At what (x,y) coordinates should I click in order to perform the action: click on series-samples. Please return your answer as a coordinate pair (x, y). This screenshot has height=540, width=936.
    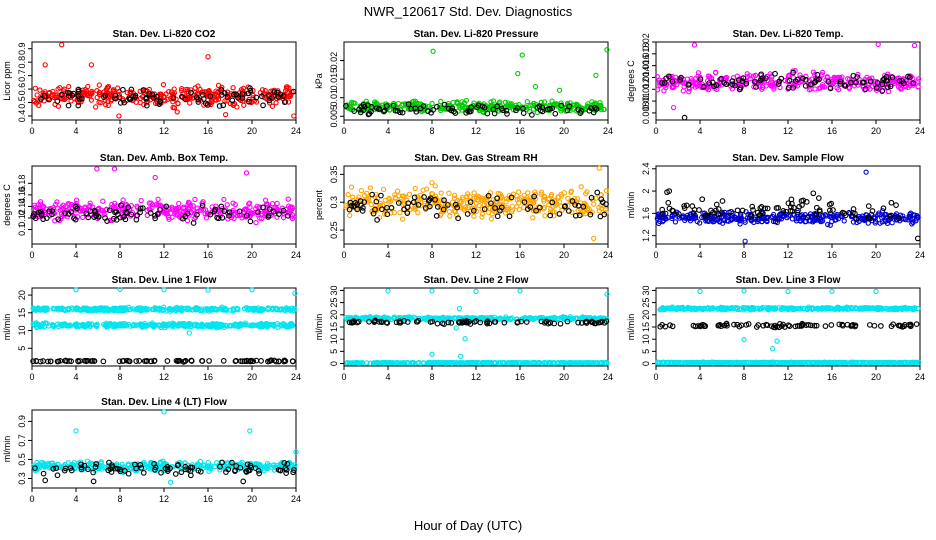
    Looking at the image, I should click on (787, 206).